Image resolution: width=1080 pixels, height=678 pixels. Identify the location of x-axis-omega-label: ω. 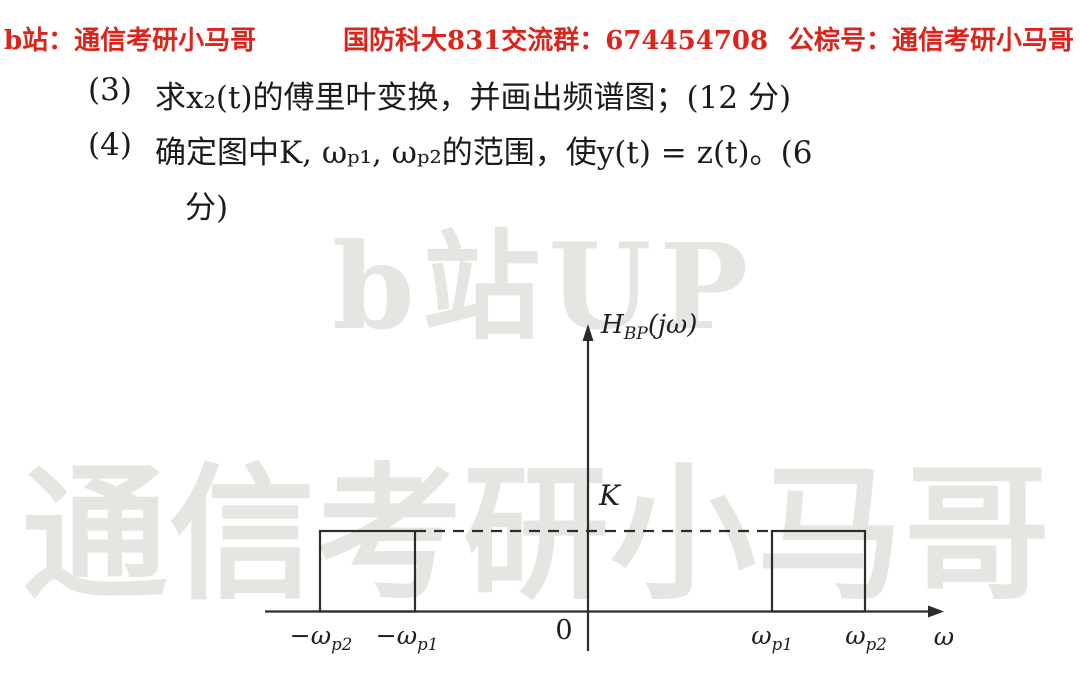
(944, 636).